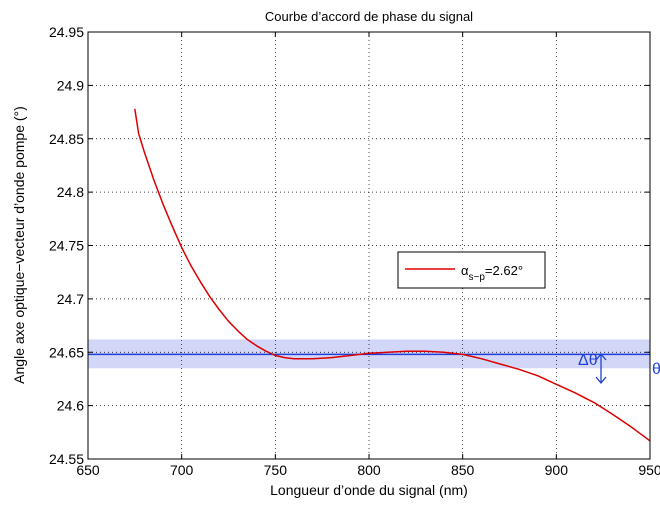 The height and width of the screenshot is (530, 660). What do you see at coordinates (465, 270) in the screenshot?
I see `legend-symbol: α` at bounding box center [465, 270].